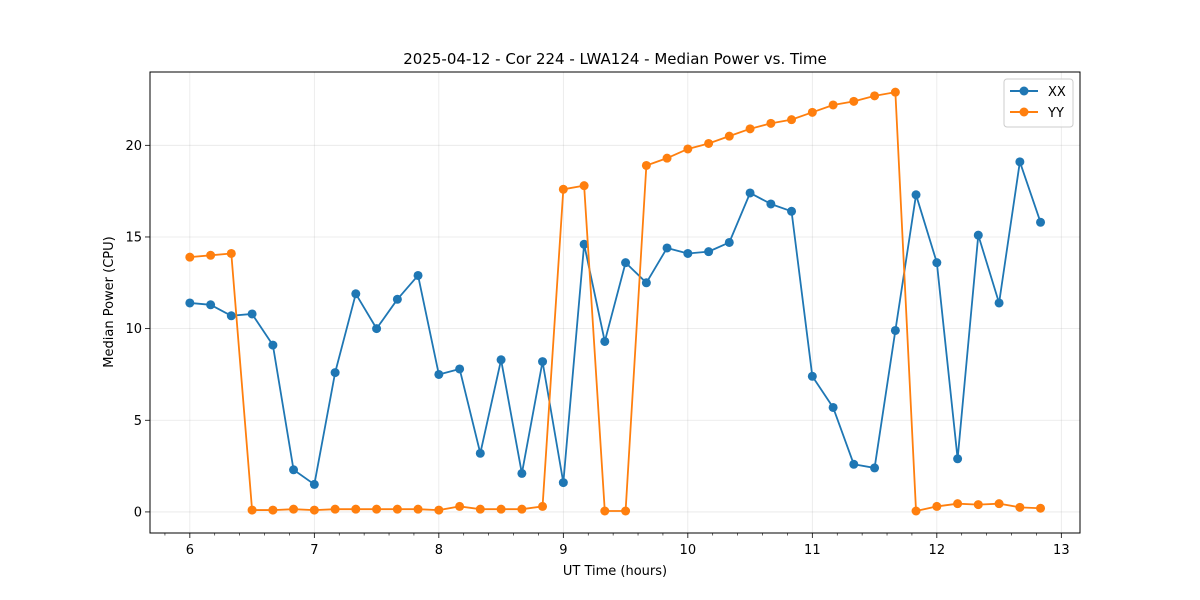 This screenshot has height=600, width=1200. I want to click on y-axis-label: Median Power (CPU), so click(109, 301).